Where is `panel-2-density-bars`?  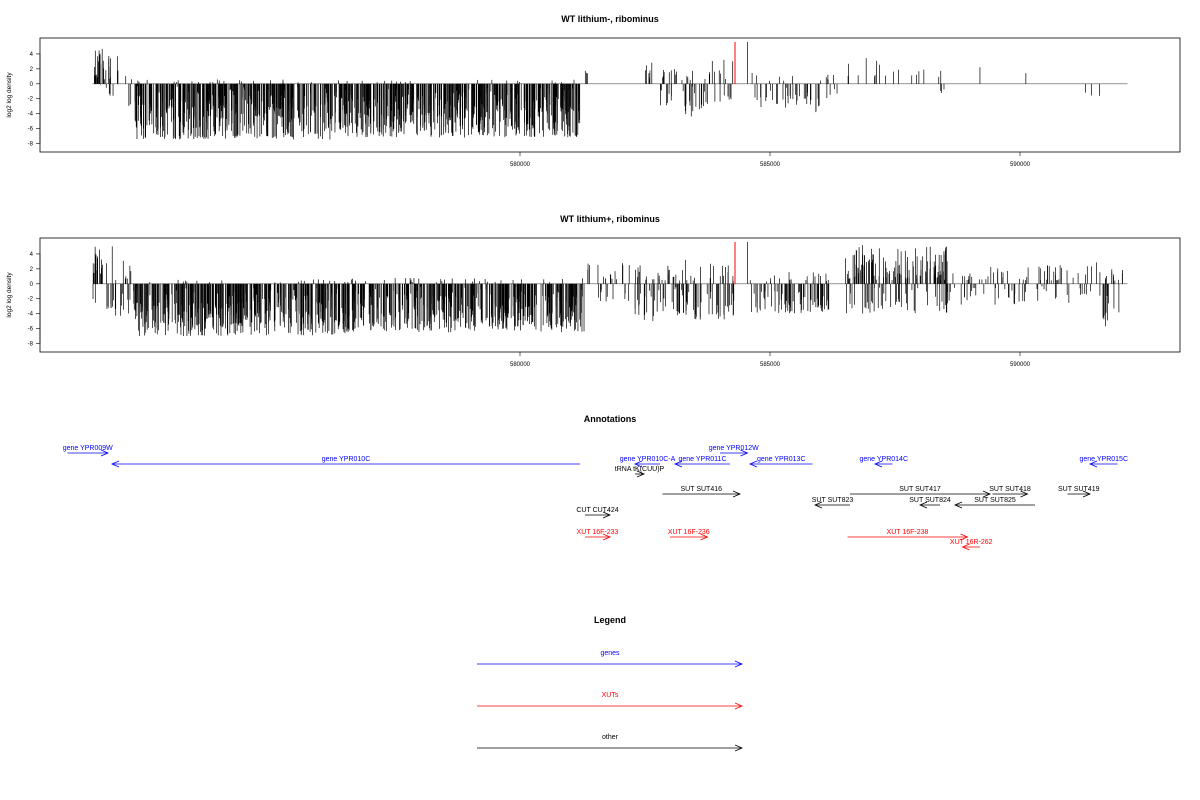
panel-2-density-bars is located at coordinates (610, 289).